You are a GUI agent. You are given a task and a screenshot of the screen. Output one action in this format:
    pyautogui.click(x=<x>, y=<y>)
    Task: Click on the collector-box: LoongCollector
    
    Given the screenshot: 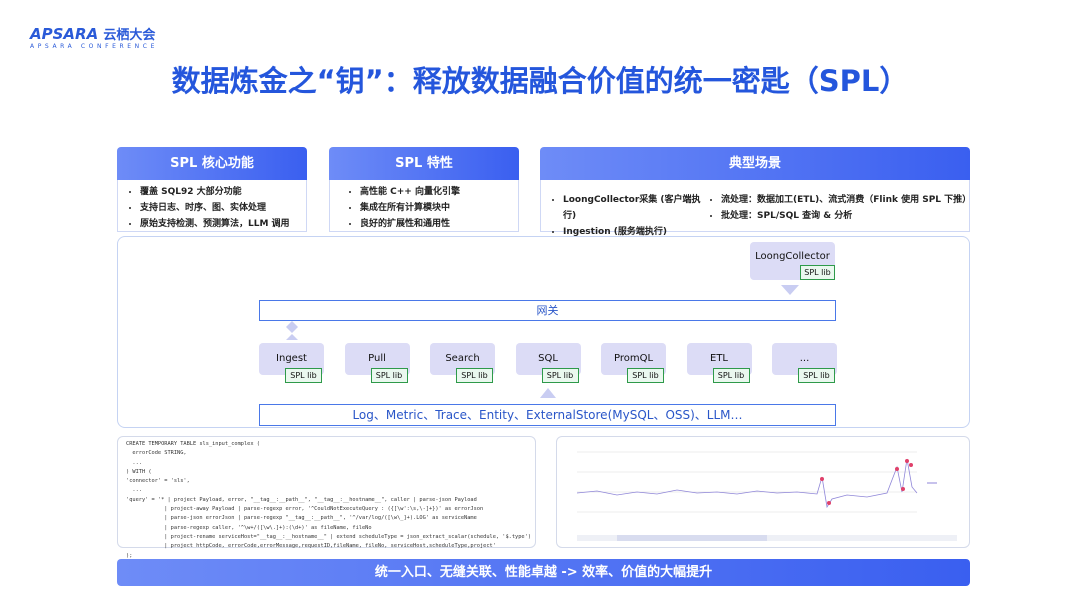 What is the action you would take?
    pyautogui.click(x=792, y=261)
    